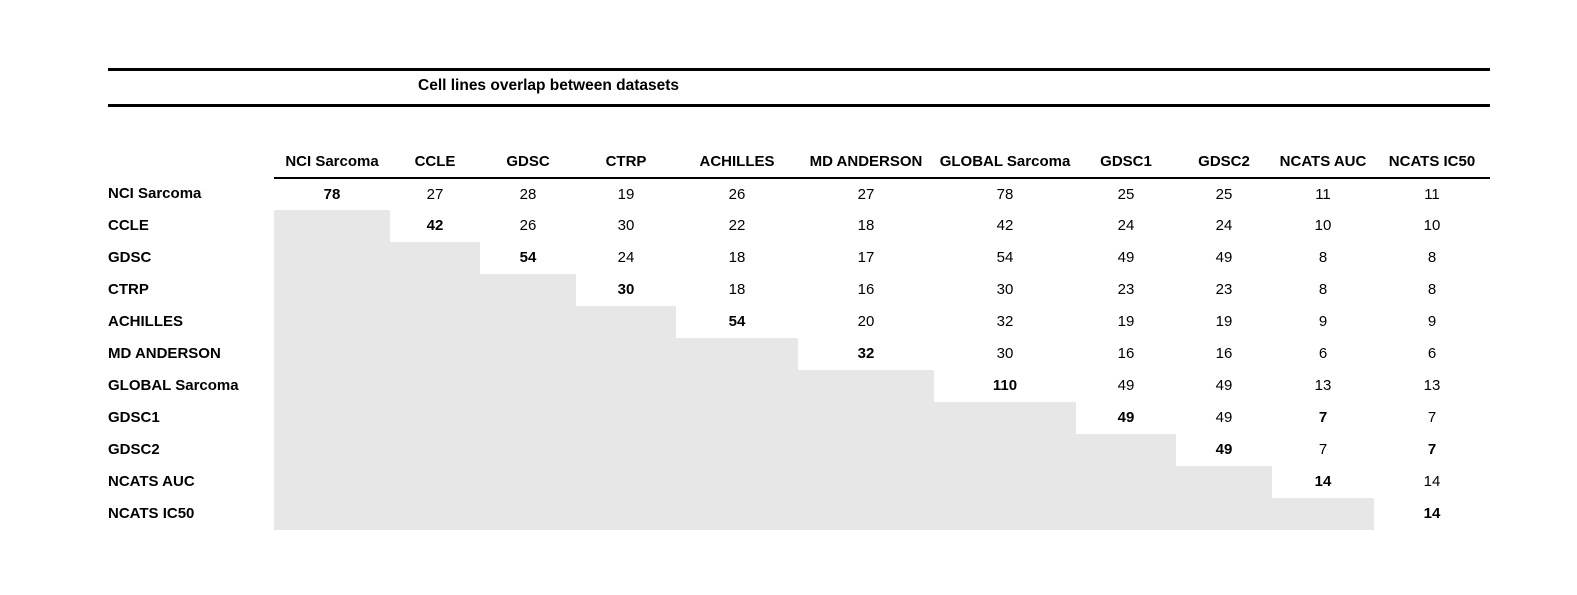 The height and width of the screenshot is (595, 1577). I want to click on overlap-value-cell: 18, so click(737, 258).